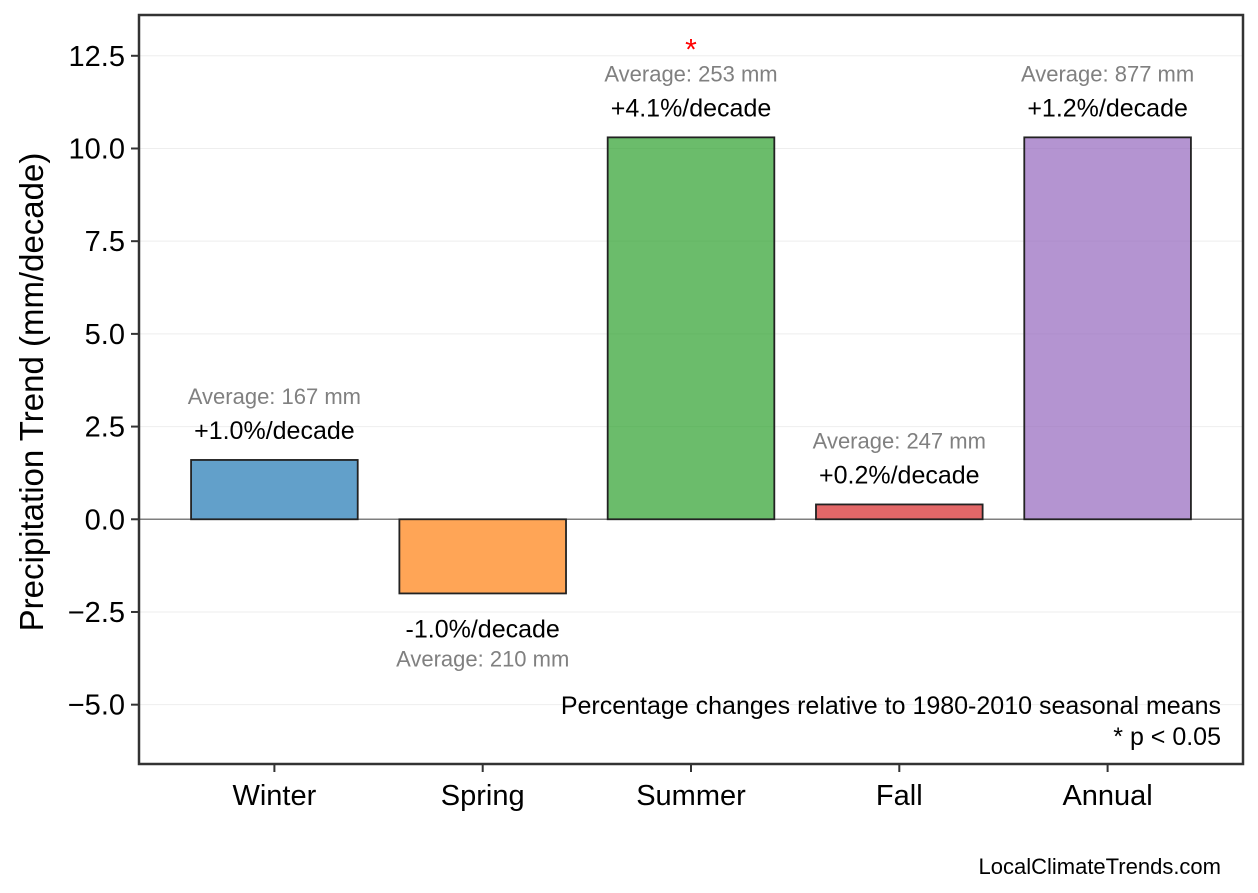  I want to click on x-tick-label: Summer, so click(691, 796).